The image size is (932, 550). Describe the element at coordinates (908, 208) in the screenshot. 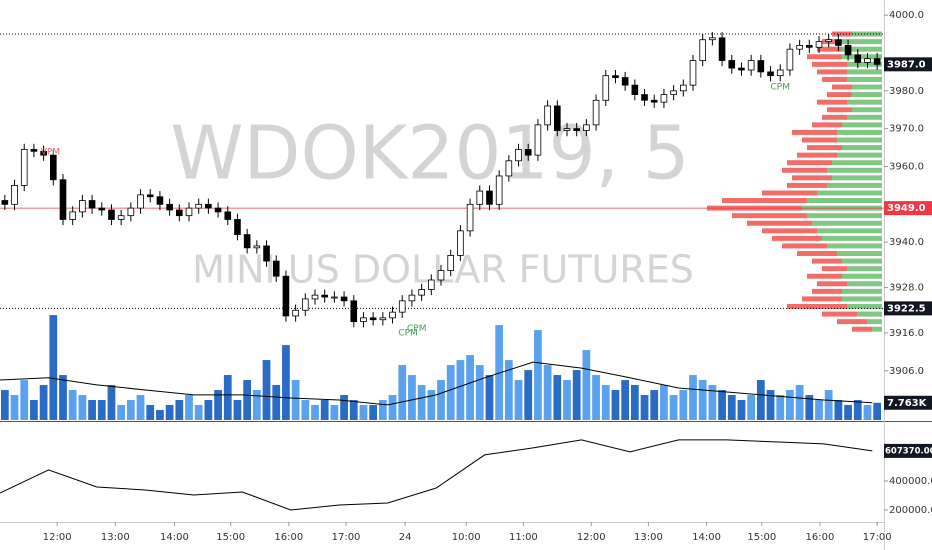

I see `level-label-bg` at that location.